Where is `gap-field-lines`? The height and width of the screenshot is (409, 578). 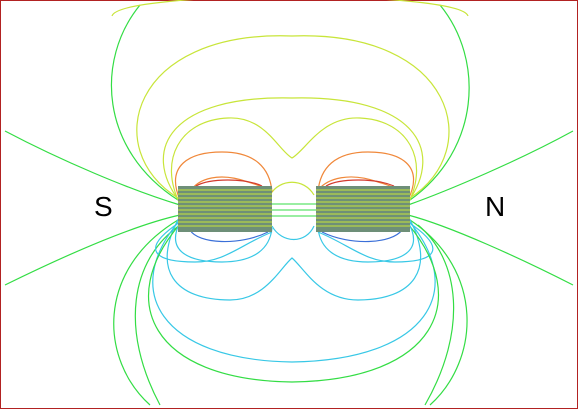
gap-field-lines is located at coordinates (294, 210).